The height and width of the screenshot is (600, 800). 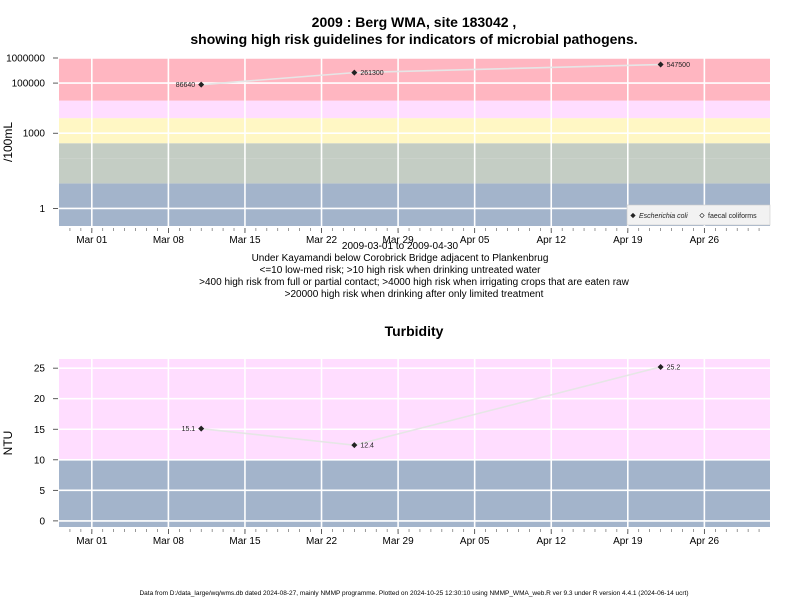 I want to click on y-tick-label-1: 5, so click(x=42, y=491).